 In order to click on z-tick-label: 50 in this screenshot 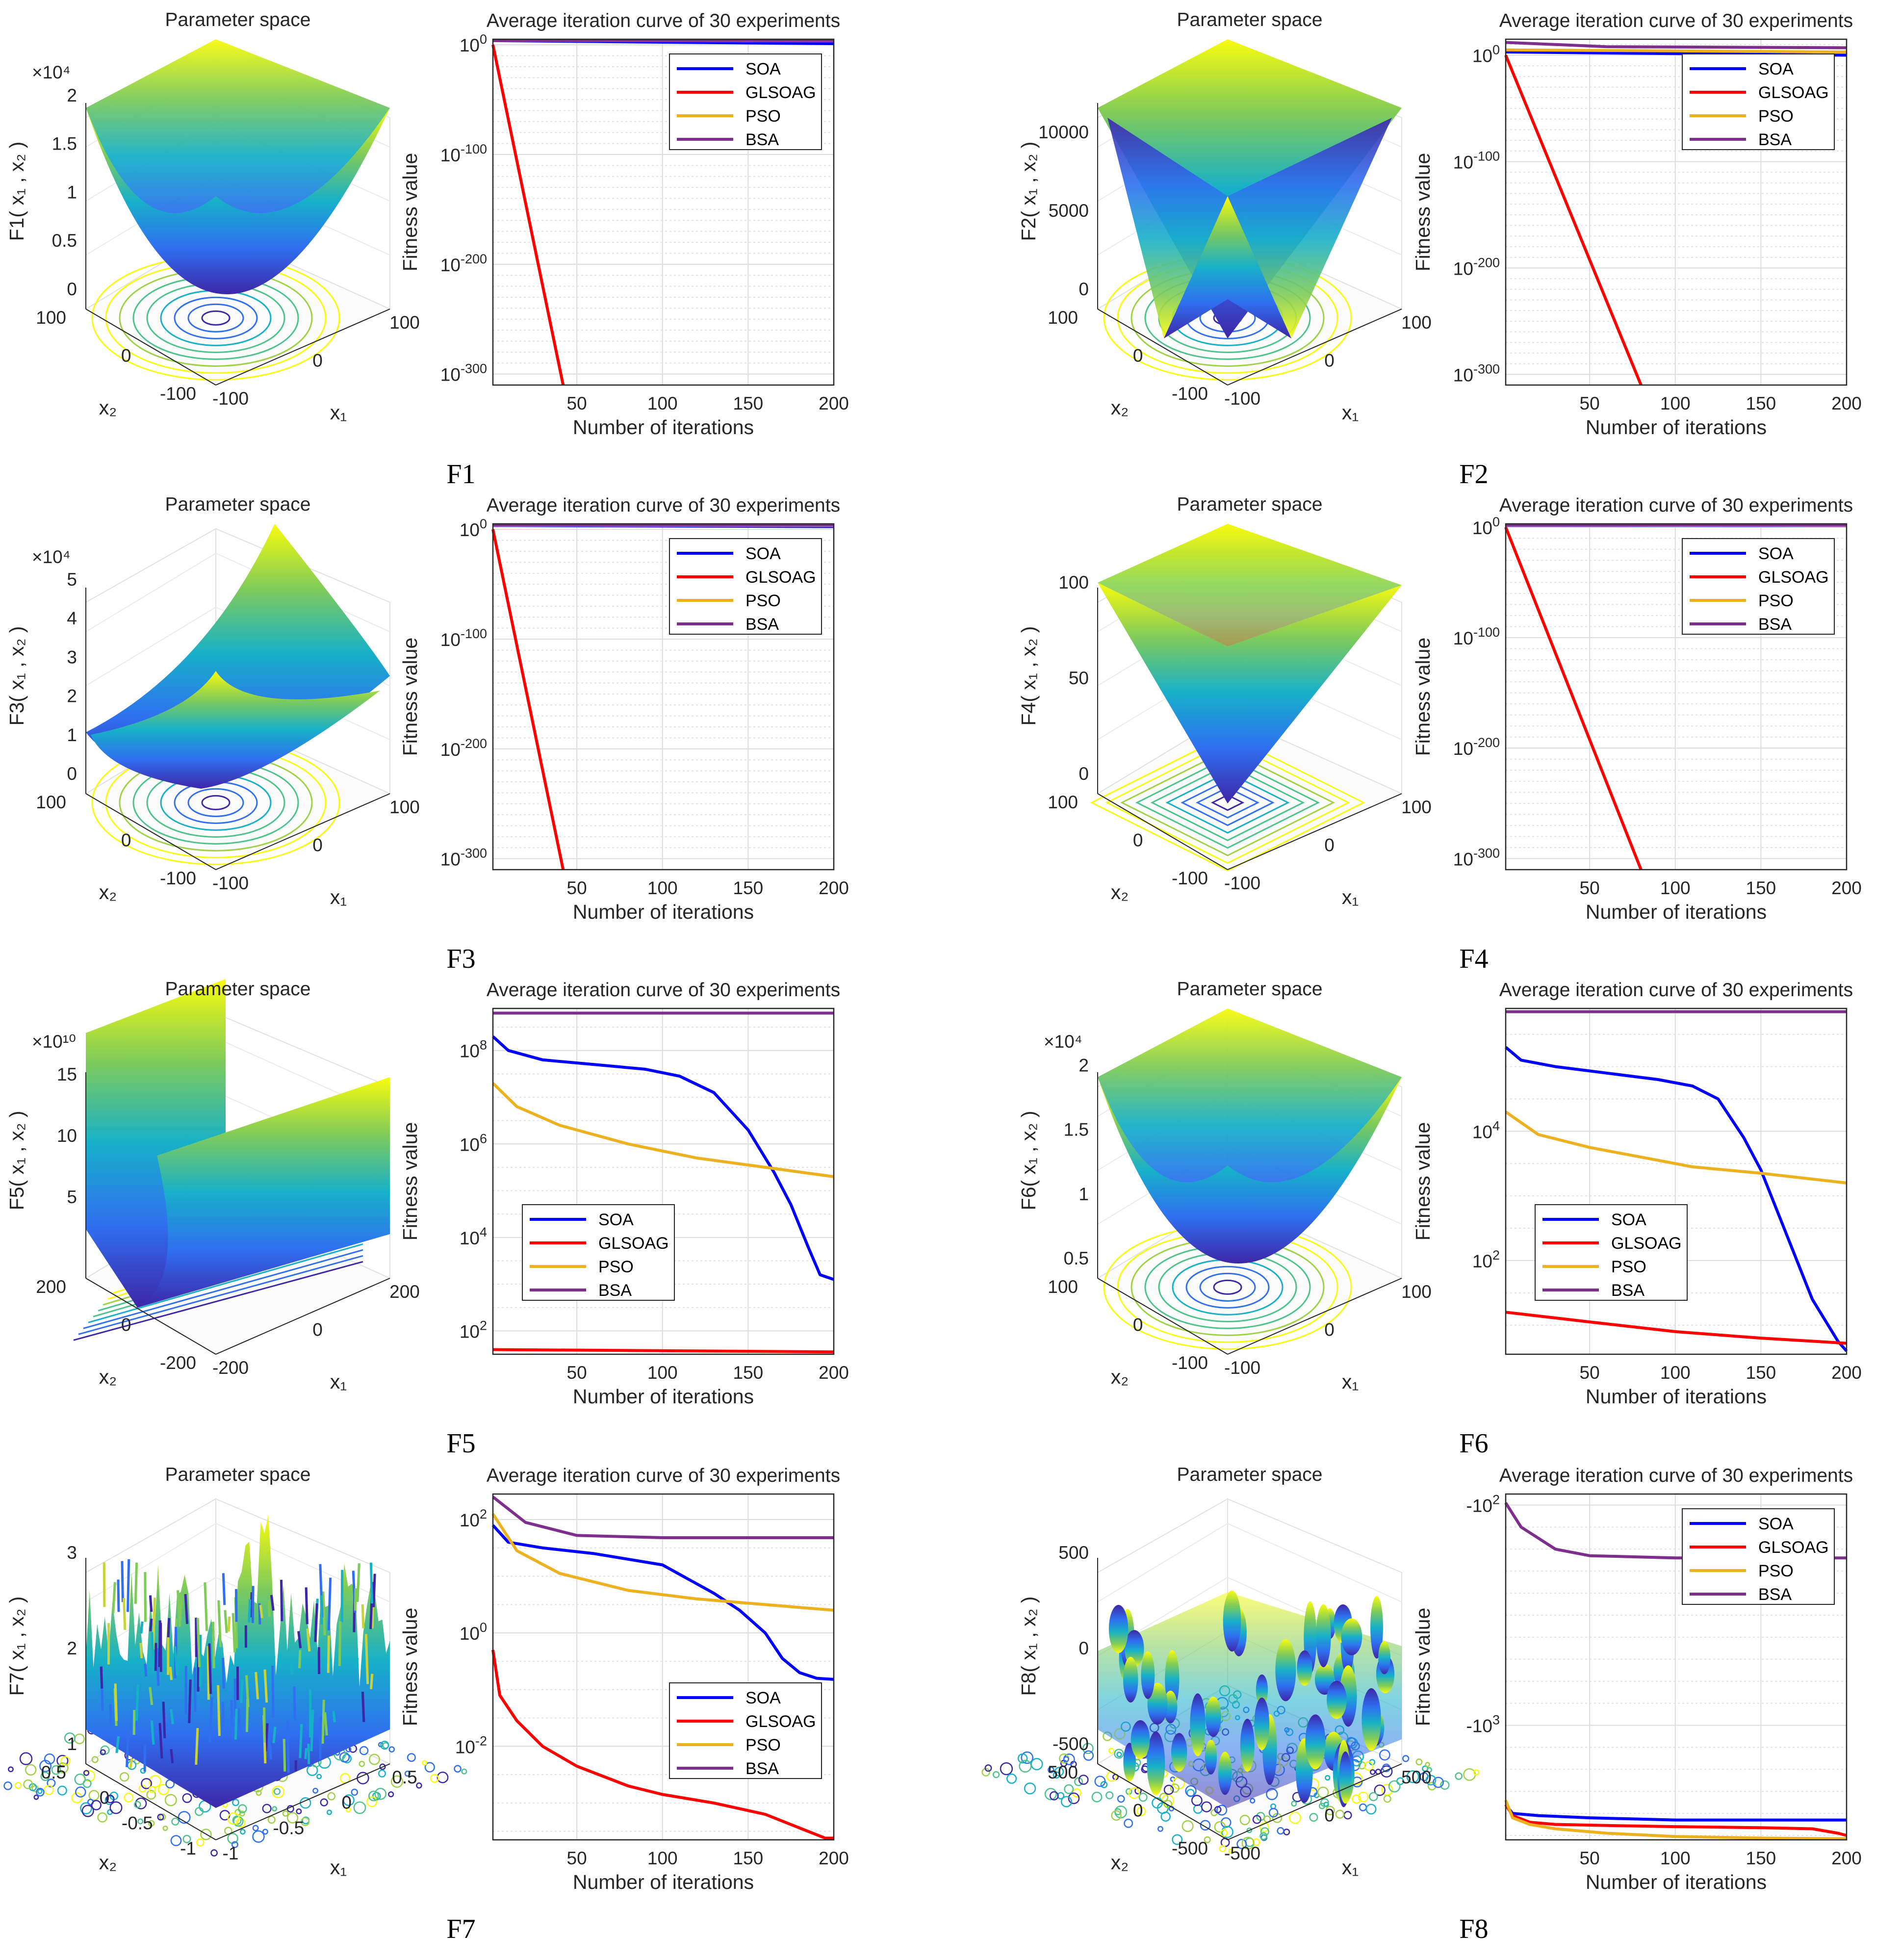, I will do `click(1079, 678)`.